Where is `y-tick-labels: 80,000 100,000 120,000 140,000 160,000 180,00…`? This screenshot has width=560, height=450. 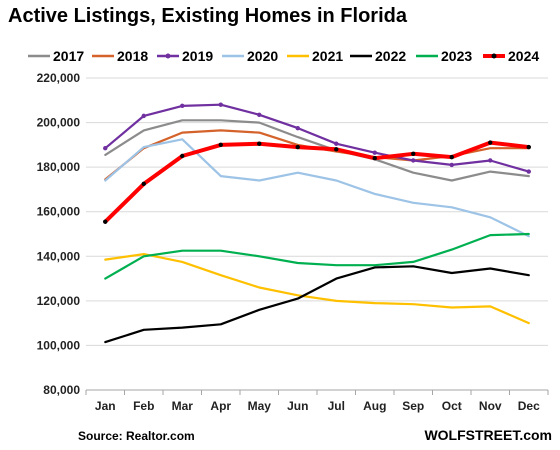
y-tick-labels: 80,000 100,000 120,000 140,000 160,000 180,00… is located at coordinates (59, 234).